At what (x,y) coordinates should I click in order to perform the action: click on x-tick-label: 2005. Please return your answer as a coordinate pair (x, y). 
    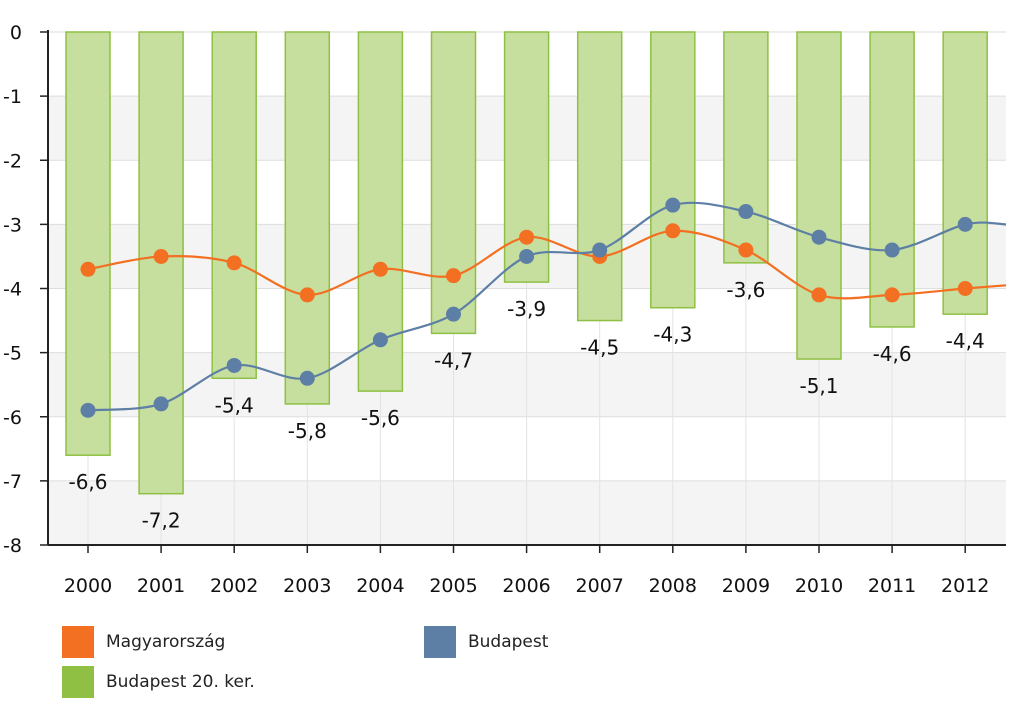
    Looking at the image, I should click on (453, 586).